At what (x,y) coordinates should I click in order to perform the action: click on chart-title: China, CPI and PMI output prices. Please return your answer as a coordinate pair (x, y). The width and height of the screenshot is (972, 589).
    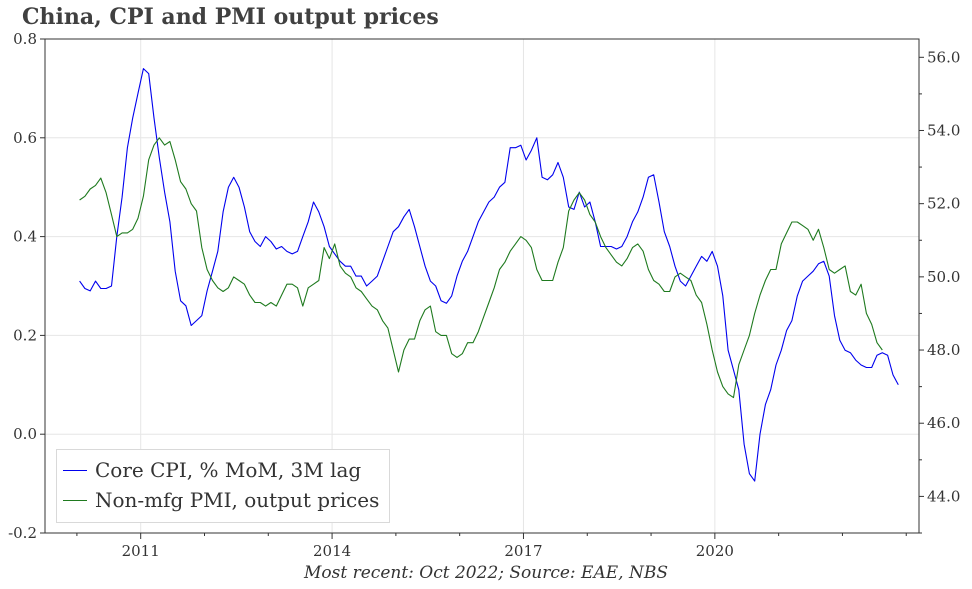
    Looking at the image, I should click on (230, 17).